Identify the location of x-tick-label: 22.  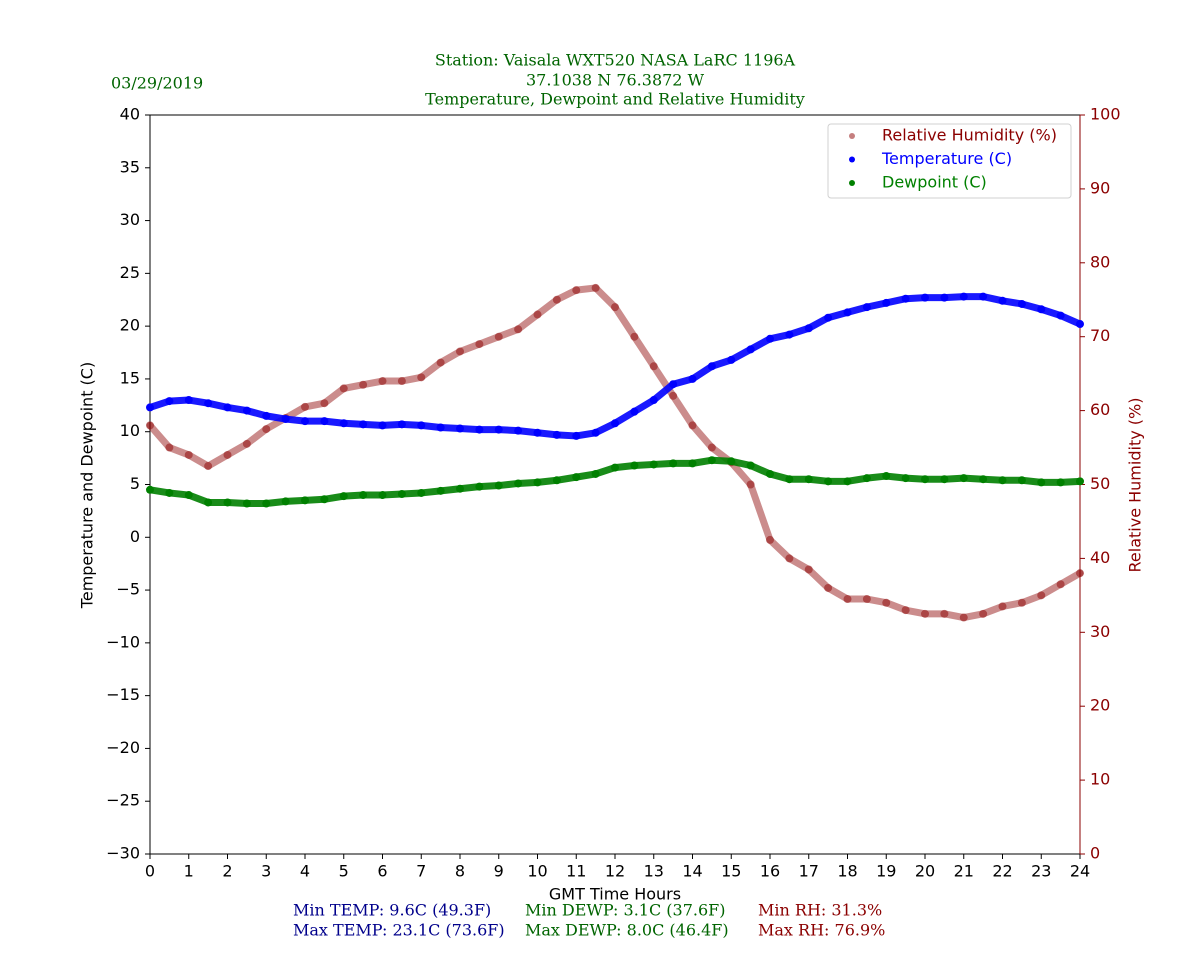
(1002, 871).